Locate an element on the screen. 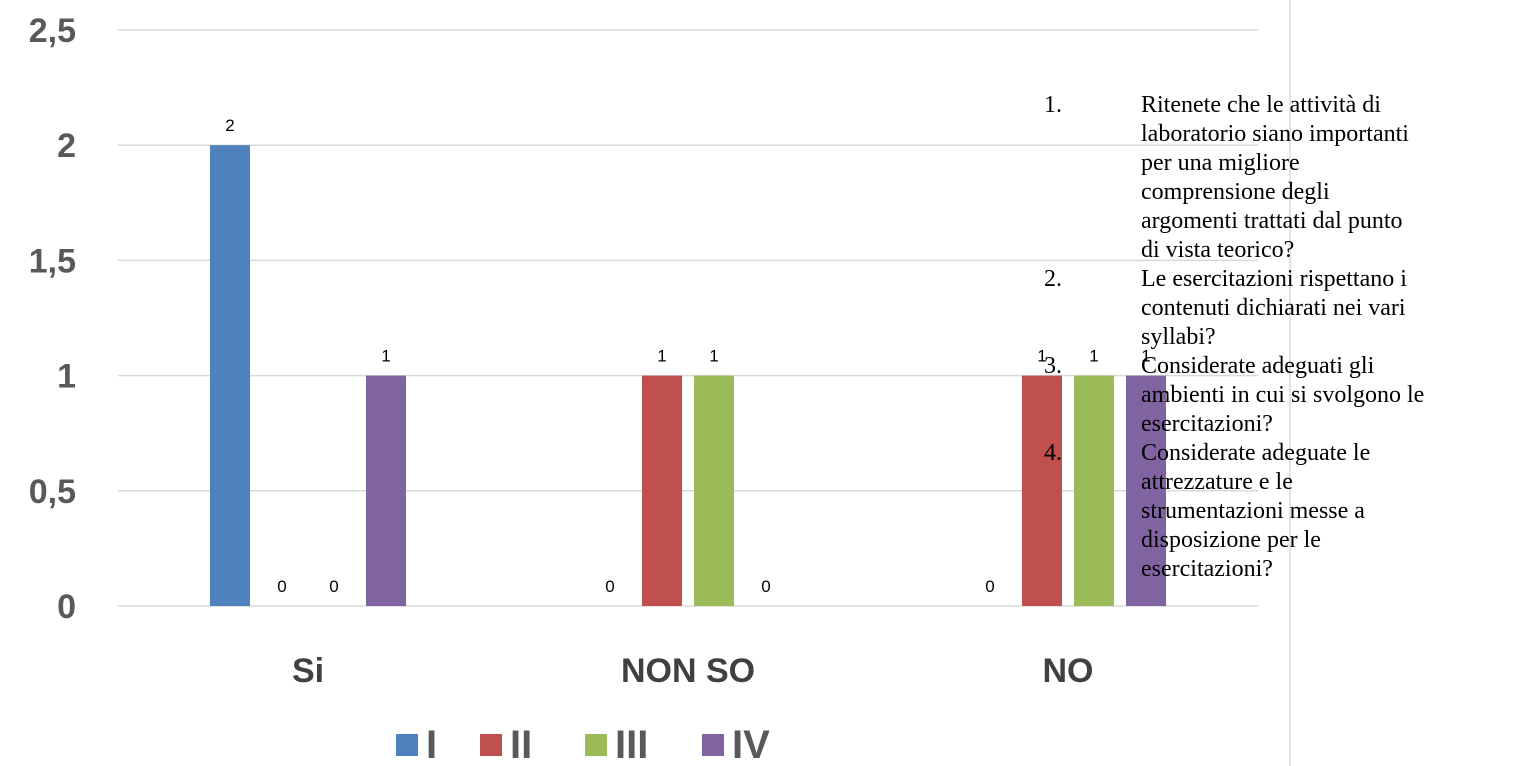  bar-IV-no is located at coordinates (1146, 490).